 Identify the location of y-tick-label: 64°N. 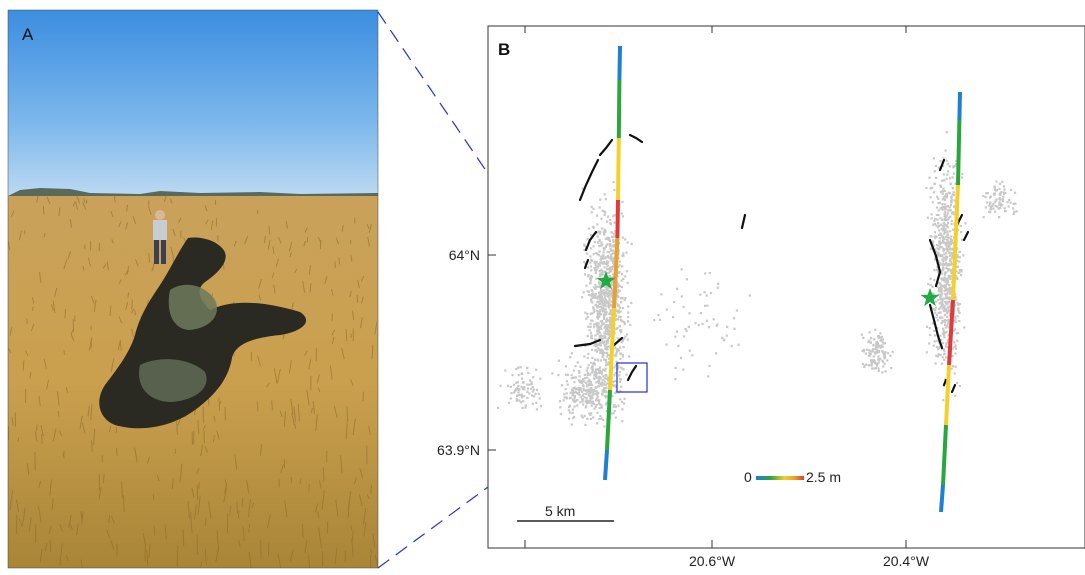
(464, 255).